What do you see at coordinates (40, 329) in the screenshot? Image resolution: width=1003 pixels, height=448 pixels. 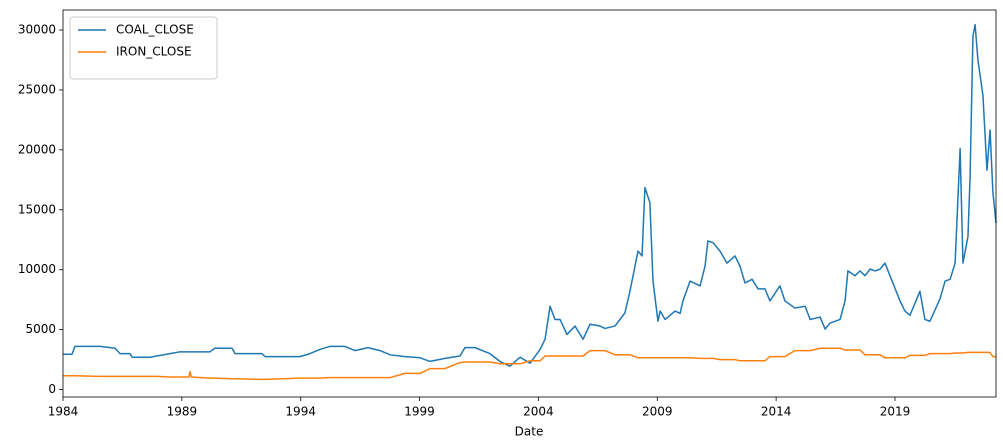 I see `y-tick-label: 5000` at bounding box center [40, 329].